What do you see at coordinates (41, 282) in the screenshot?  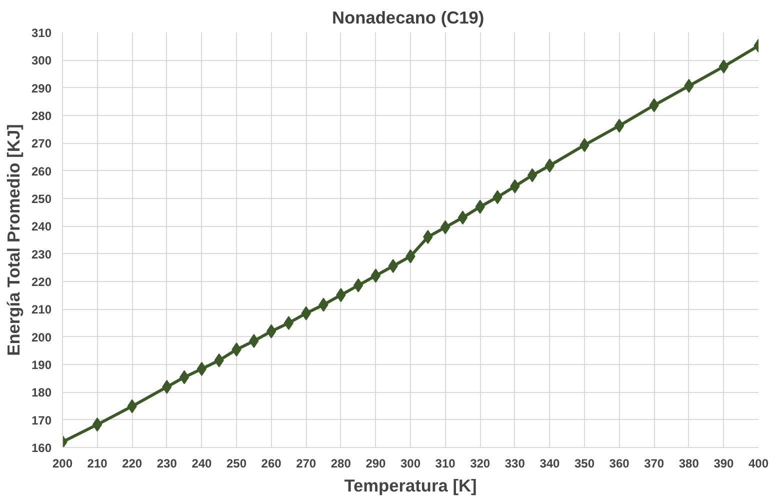 I see `y-tick-label: 220` at bounding box center [41, 282].